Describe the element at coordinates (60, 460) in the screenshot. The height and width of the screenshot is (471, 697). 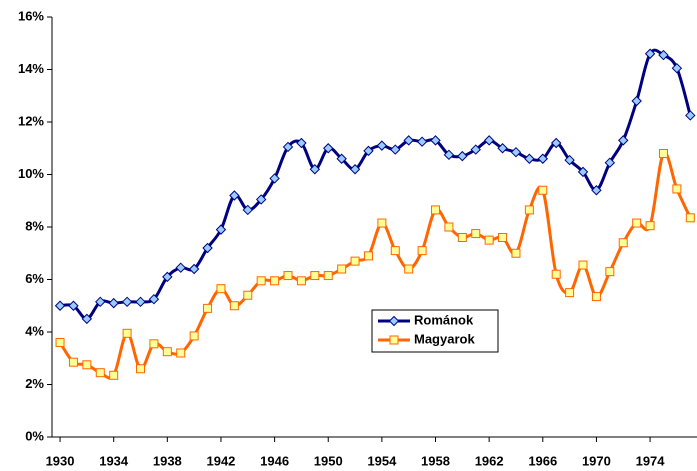
I see `x-tick-label: 1930` at that location.